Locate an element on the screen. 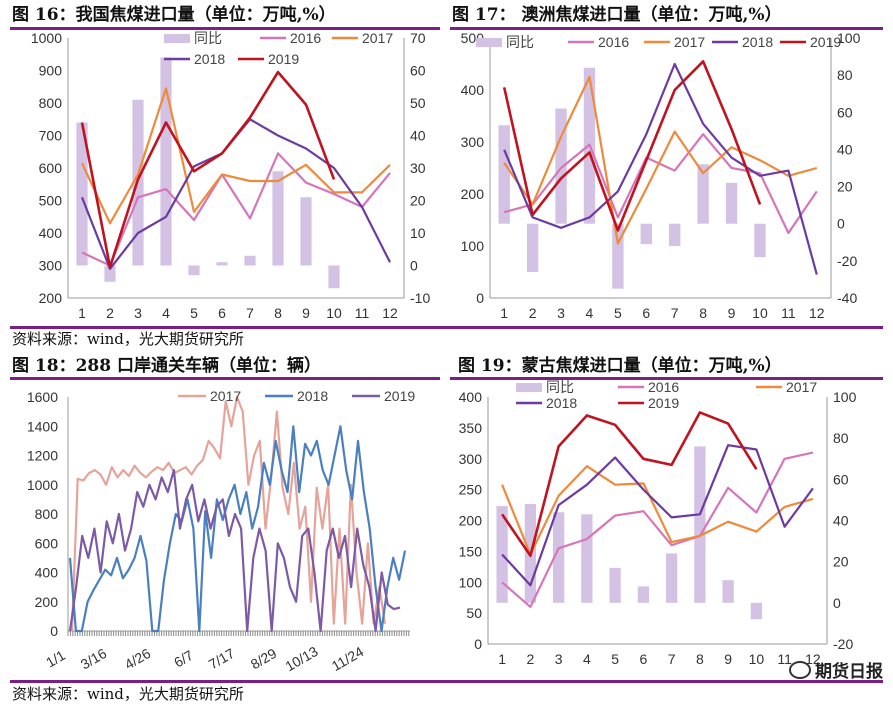  y-left-tick-label: 200 is located at coordinates (473, 194).